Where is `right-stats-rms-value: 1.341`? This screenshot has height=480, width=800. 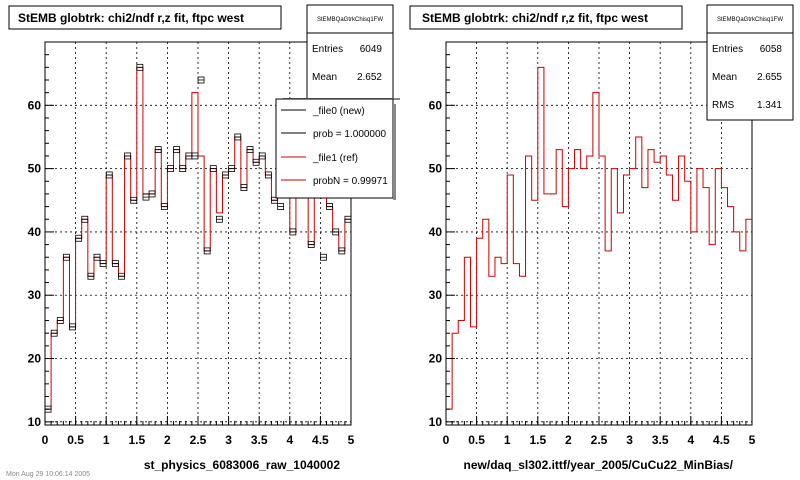
right-stats-rms-value: 1.341 is located at coordinates (769, 105).